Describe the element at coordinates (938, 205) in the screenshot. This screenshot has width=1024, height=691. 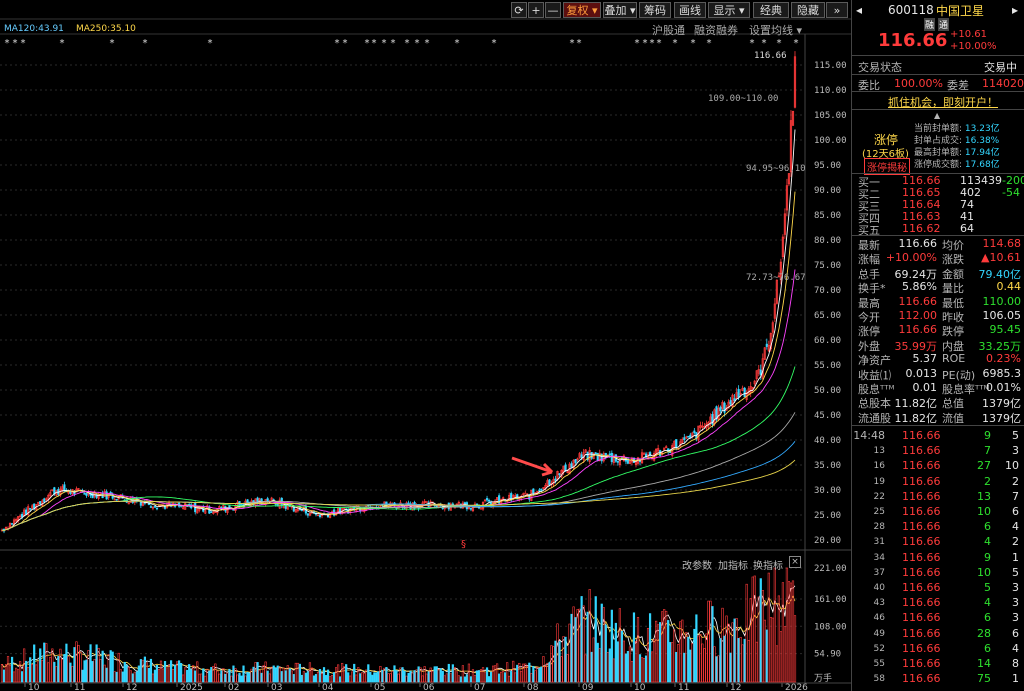
I see `order-book-row: 买三 116.64 74` at that location.